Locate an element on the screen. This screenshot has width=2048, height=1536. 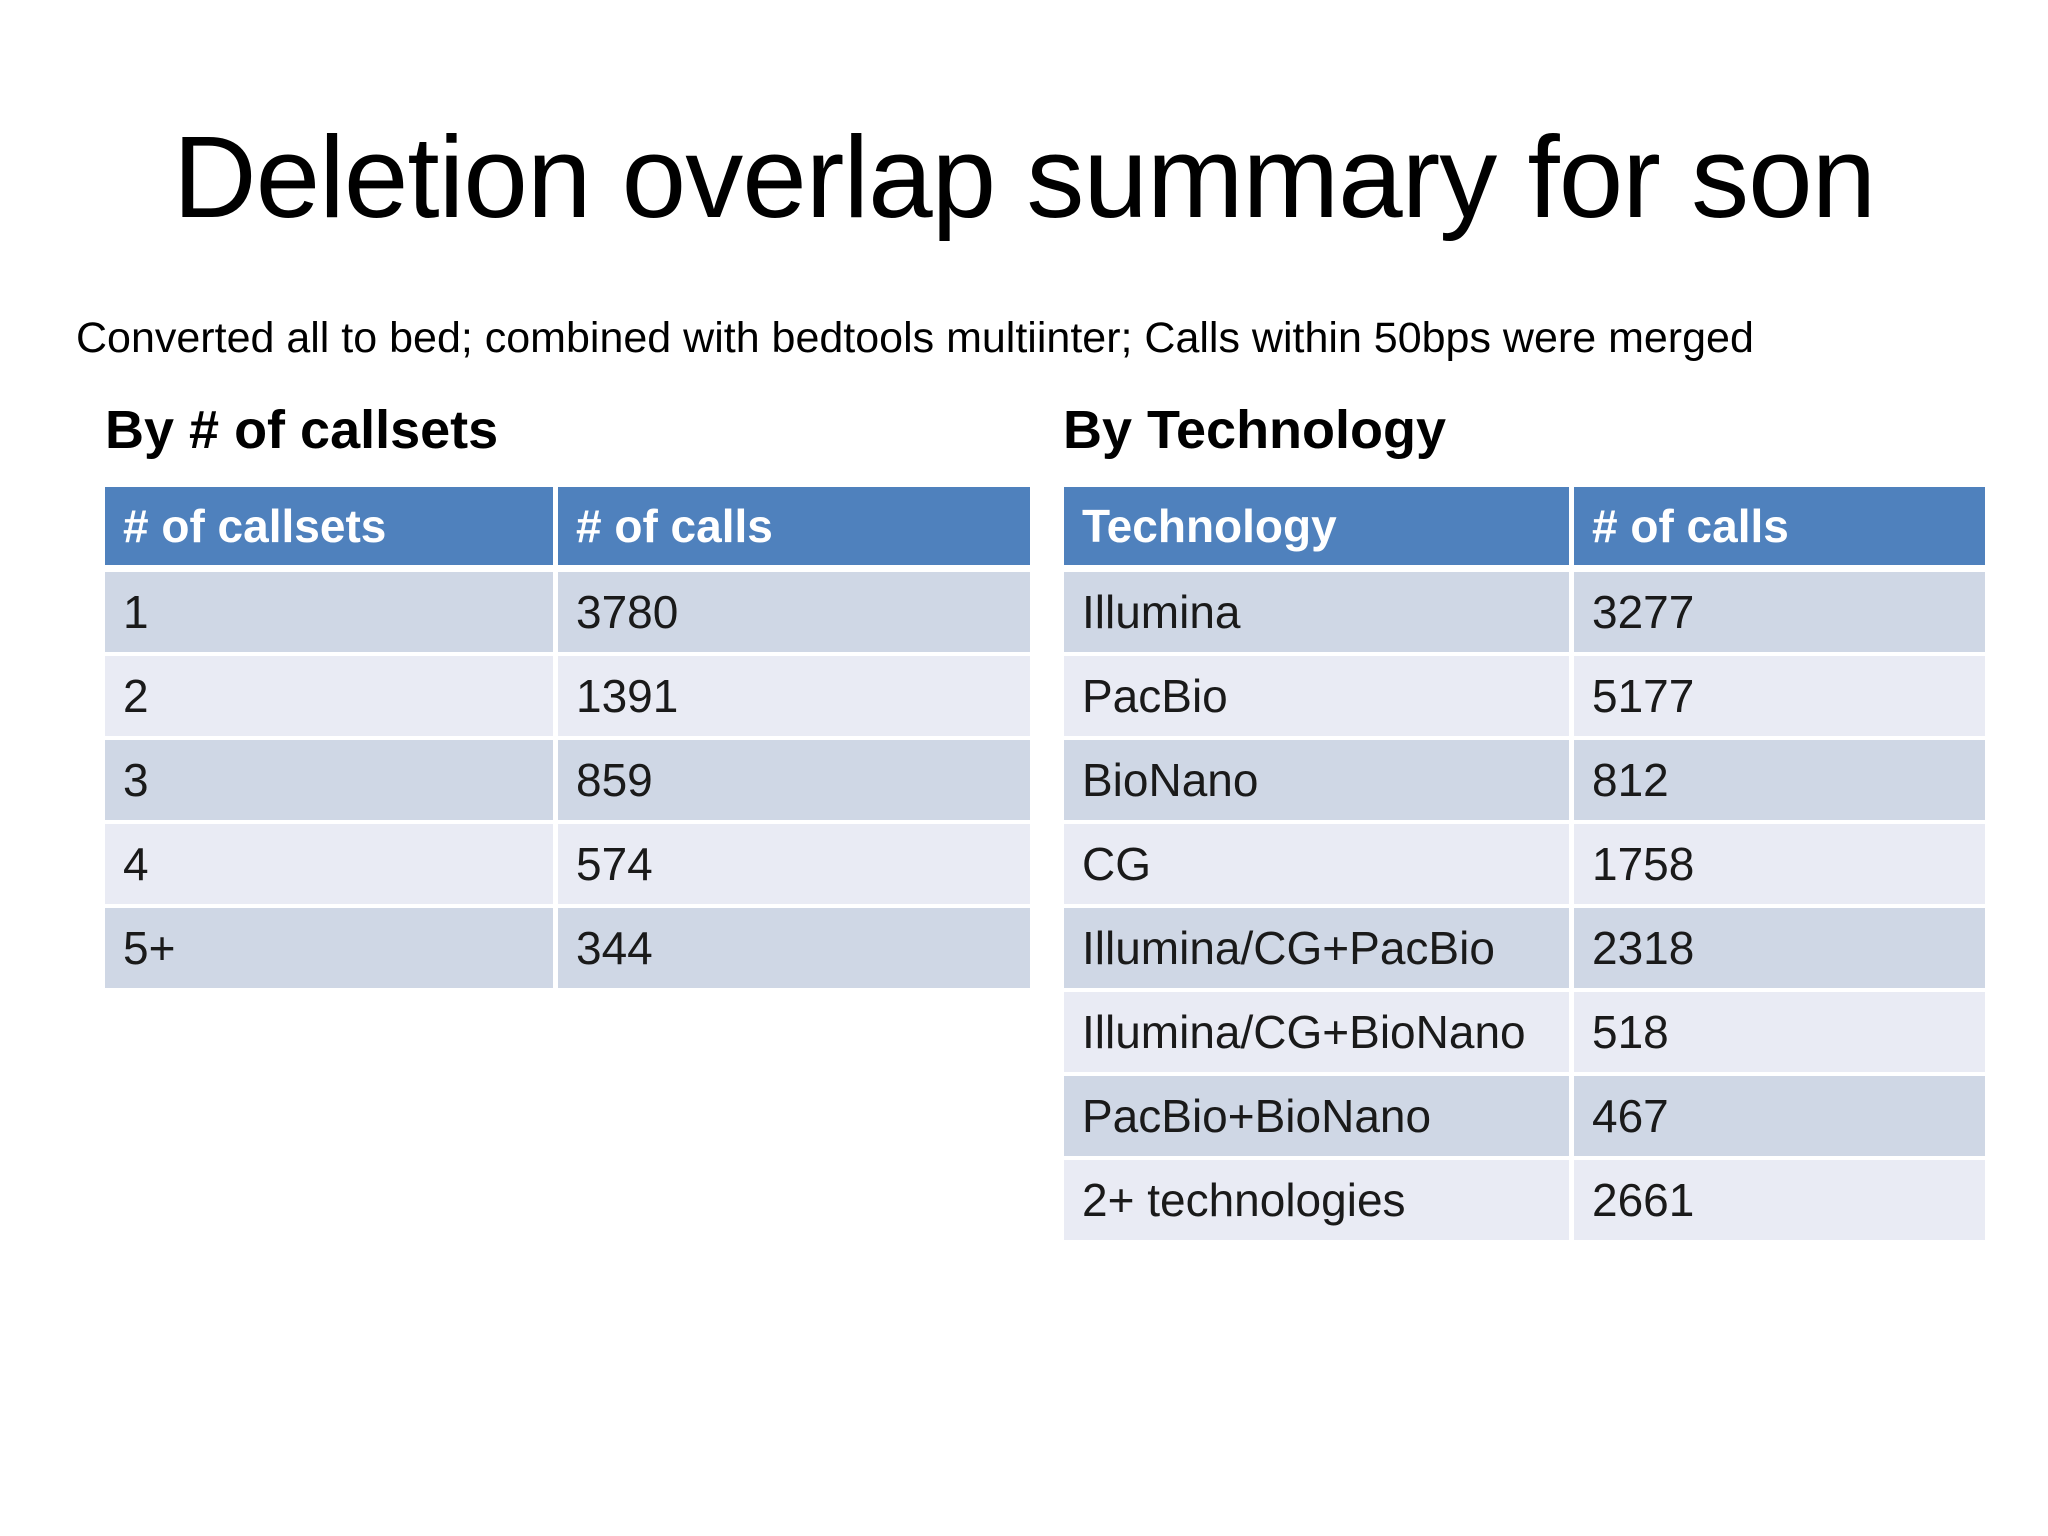
table-cell: 1 is located at coordinates (329, 612).